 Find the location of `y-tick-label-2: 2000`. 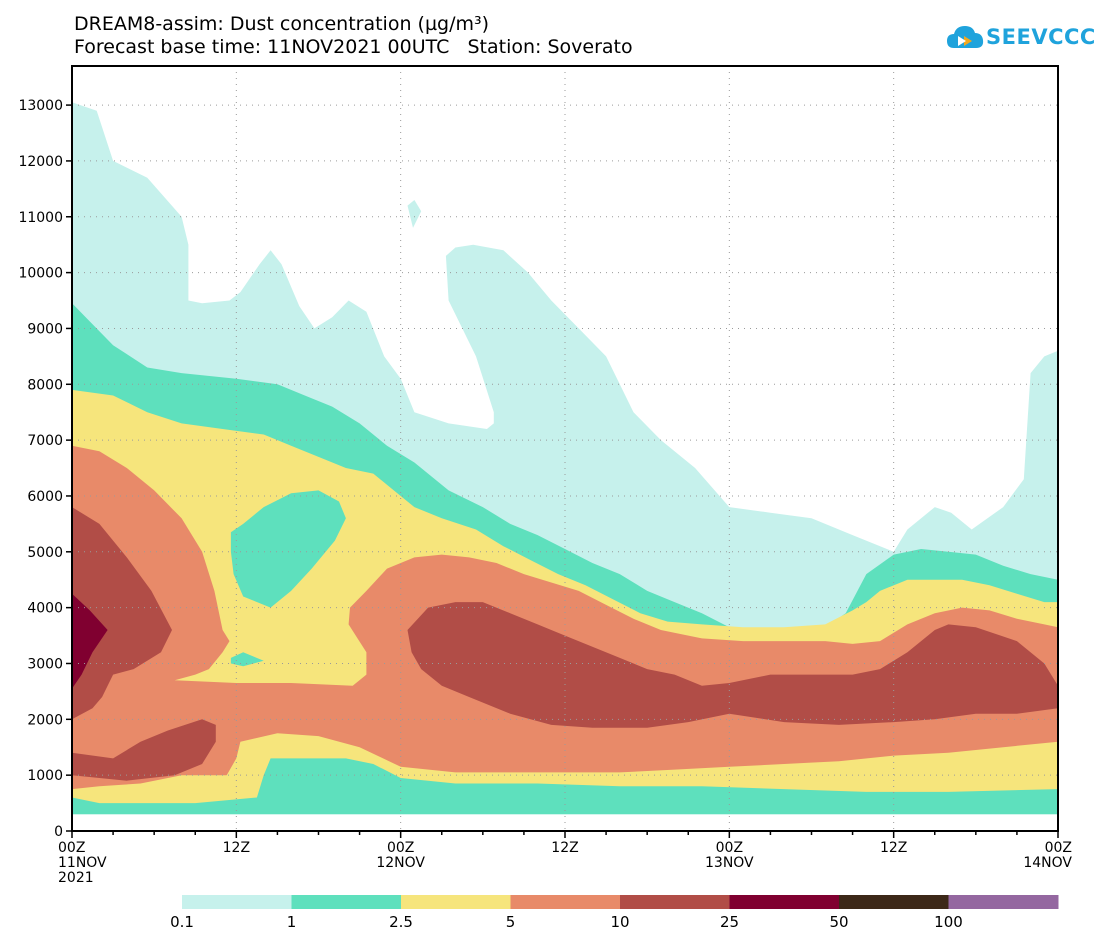

y-tick-label-2: 2000 is located at coordinates (45, 720).